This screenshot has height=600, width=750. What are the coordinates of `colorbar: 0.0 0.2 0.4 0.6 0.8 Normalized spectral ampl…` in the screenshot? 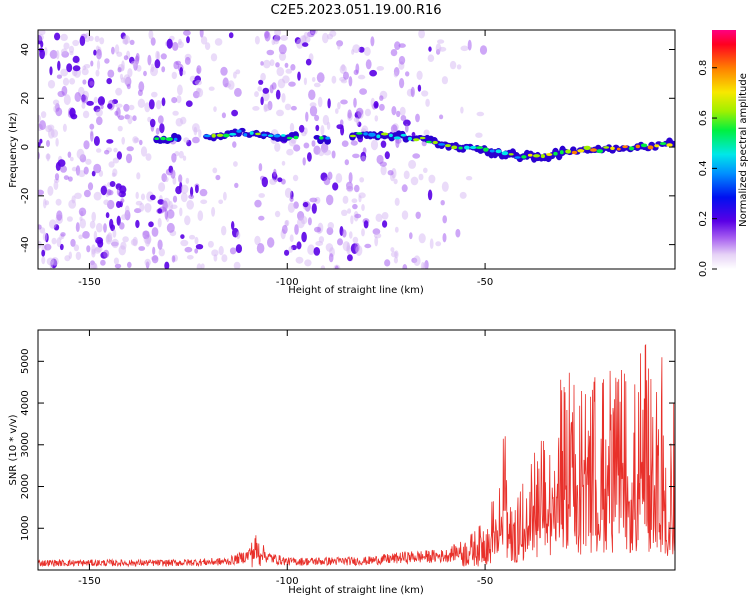 It's located at (723, 153).